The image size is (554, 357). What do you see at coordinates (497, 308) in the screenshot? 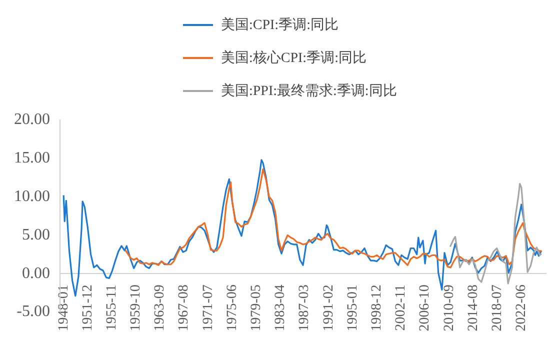
I see `x-tick-label: 2018-07` at bounding box center [497, 308].